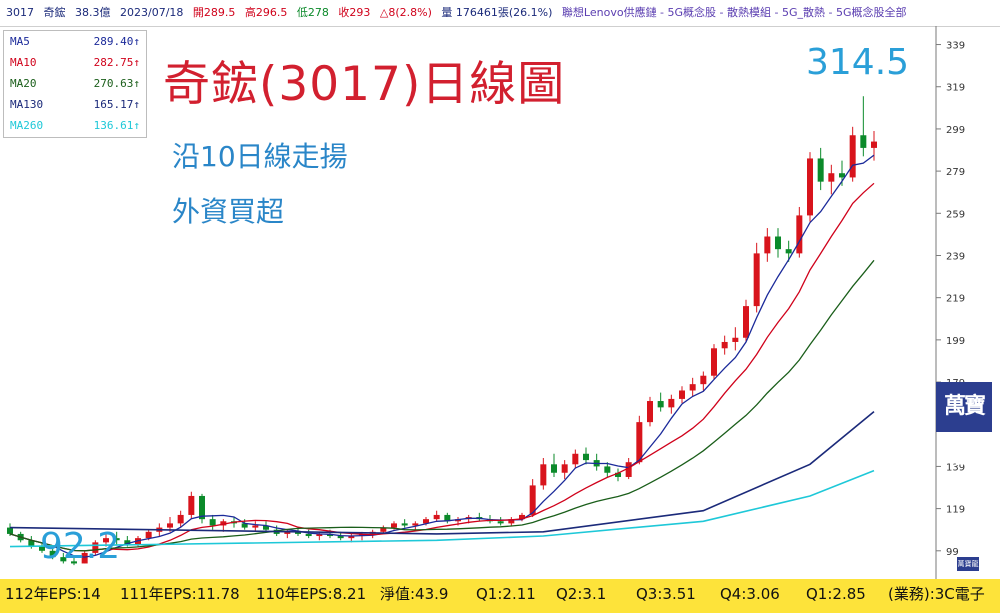  I want to click on turnover-value: 38.3億, so click(93, 12).